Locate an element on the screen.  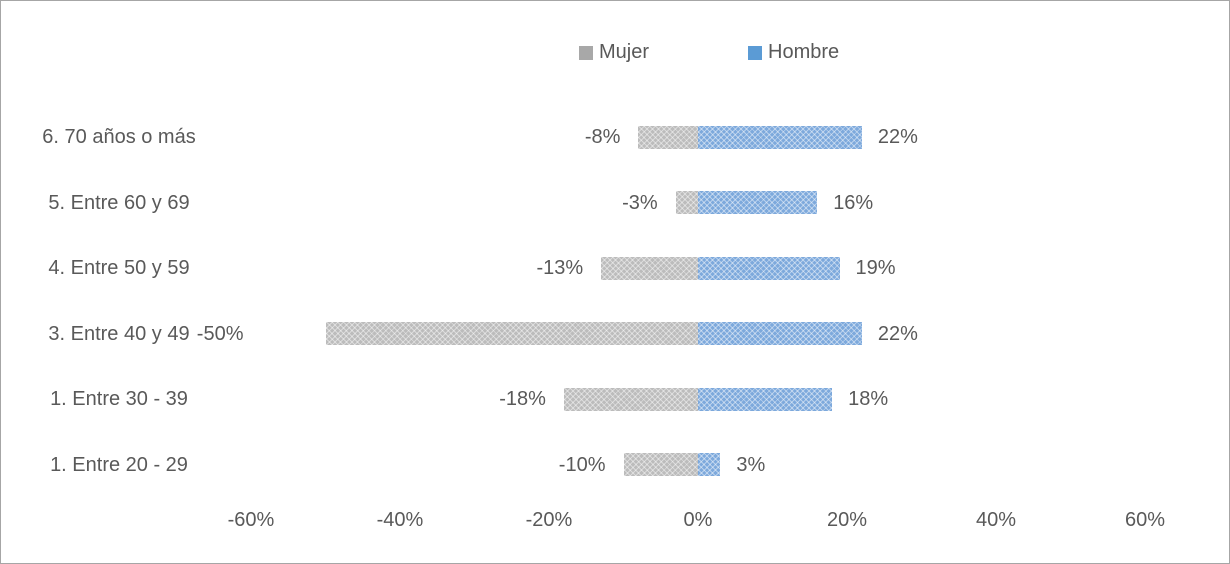
data-label-mujer: -8% is located at coordinates (602, 137).